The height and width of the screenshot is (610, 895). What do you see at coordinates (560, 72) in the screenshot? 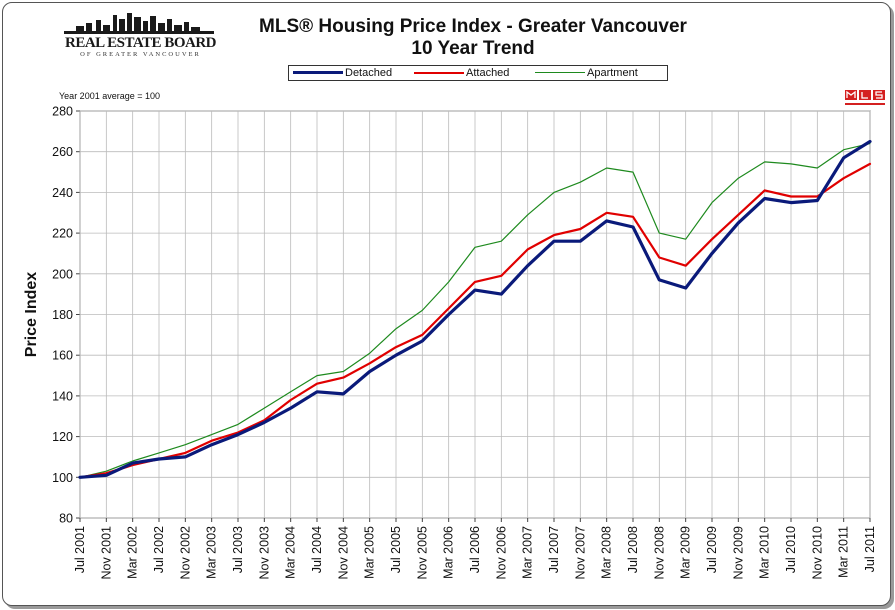
I see `legend-swatch-apartment` at bounding box center [560, 72].